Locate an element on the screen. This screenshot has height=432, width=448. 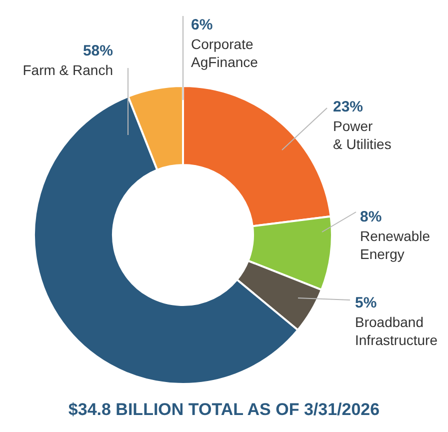
slice-label: Broadband Infrastructure is located at coordinates (396, 331).